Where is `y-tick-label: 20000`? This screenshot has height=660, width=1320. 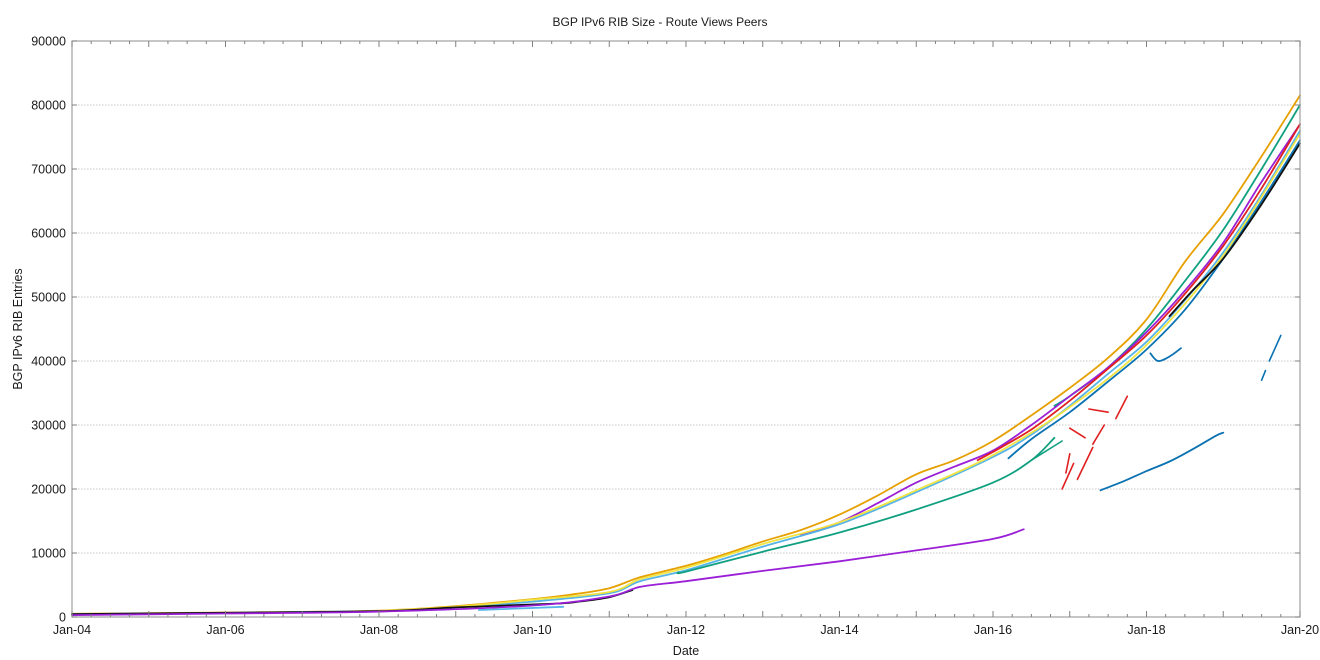
y-tick-label: 20000 is located at coordinates (48, 490).